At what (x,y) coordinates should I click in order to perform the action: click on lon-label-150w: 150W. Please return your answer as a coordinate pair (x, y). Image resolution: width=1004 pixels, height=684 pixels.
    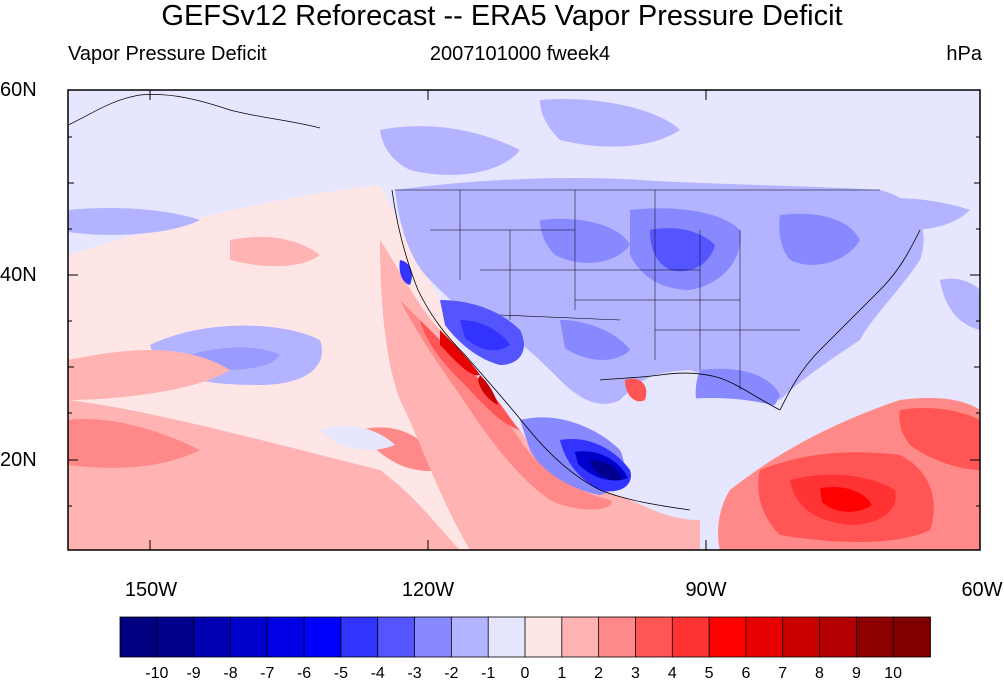
    Looking at the image, I should click on (151, 590).